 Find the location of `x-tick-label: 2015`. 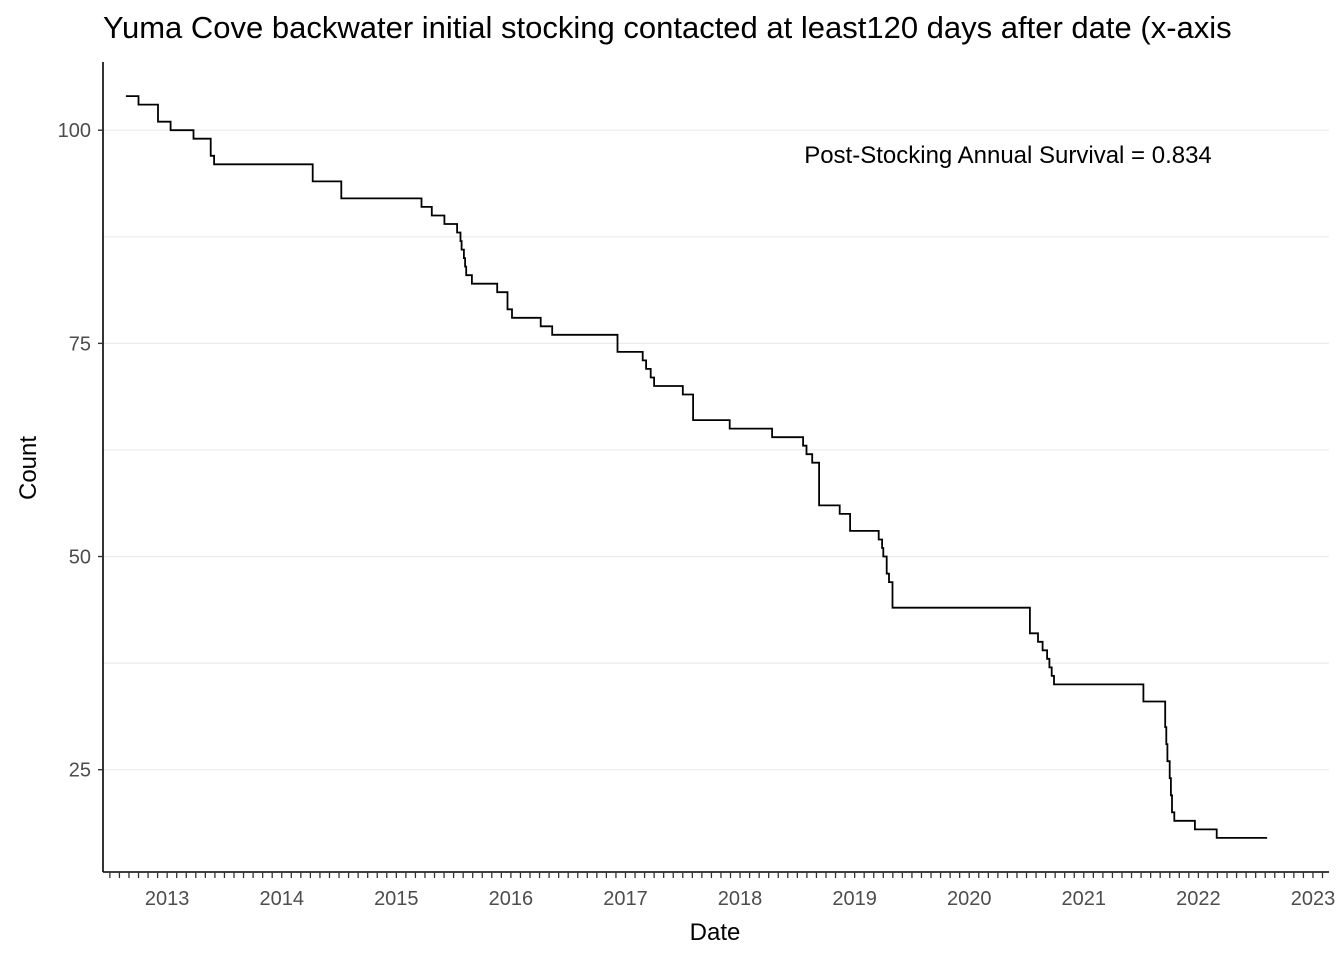

x-tick-label: 2015 is located at coordinates (396, 899).